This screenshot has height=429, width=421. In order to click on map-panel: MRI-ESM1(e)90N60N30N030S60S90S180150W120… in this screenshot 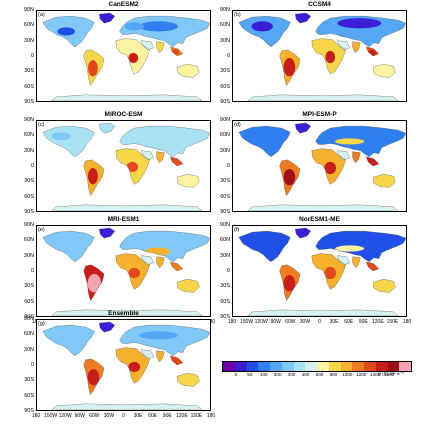, I will do `click(119, 270)`.